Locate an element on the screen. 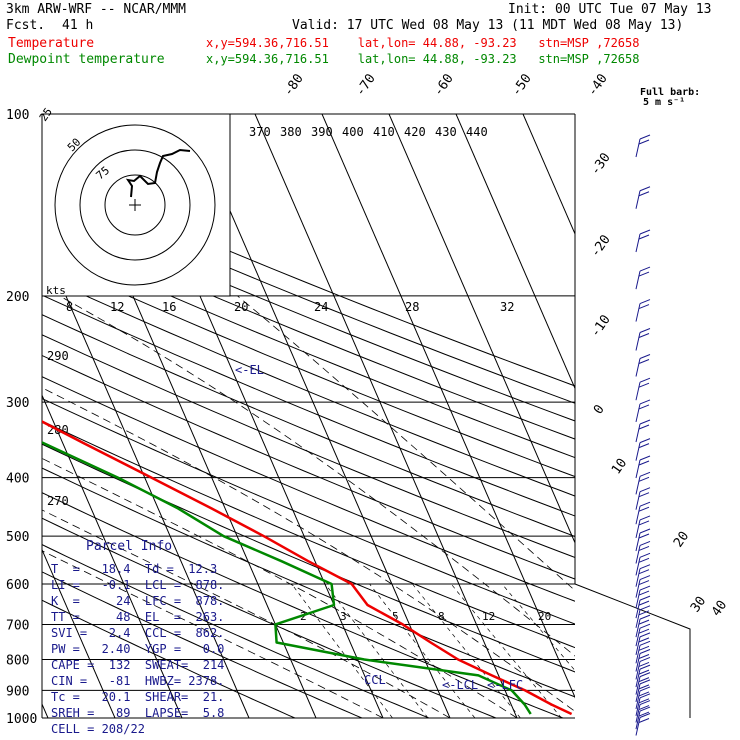 The image size is (740, 740). pressure-tick-label: 700 is located at coordinates (17, 625).